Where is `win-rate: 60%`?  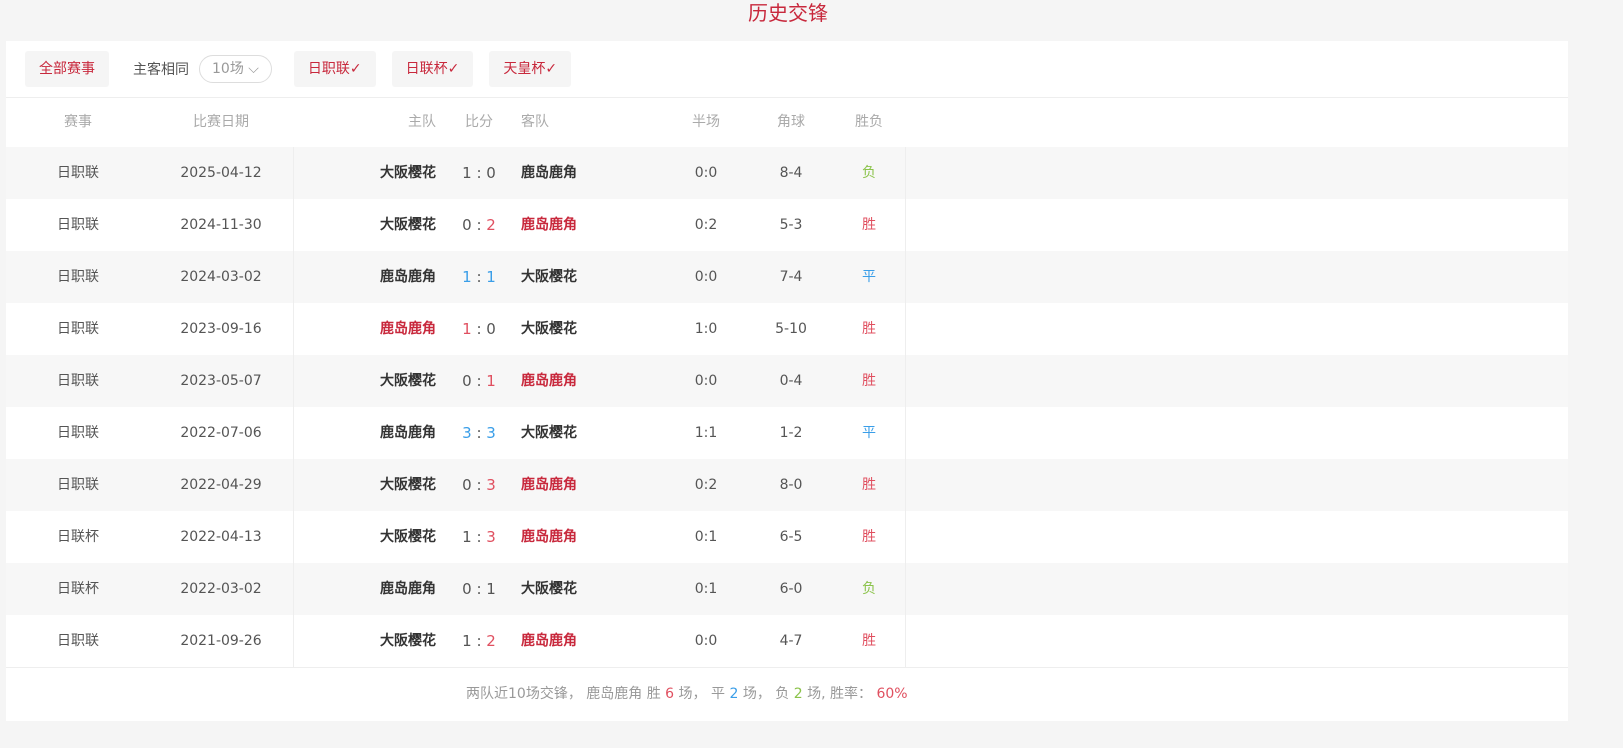 win-rate: 60% is located at coordinates (892, 694).